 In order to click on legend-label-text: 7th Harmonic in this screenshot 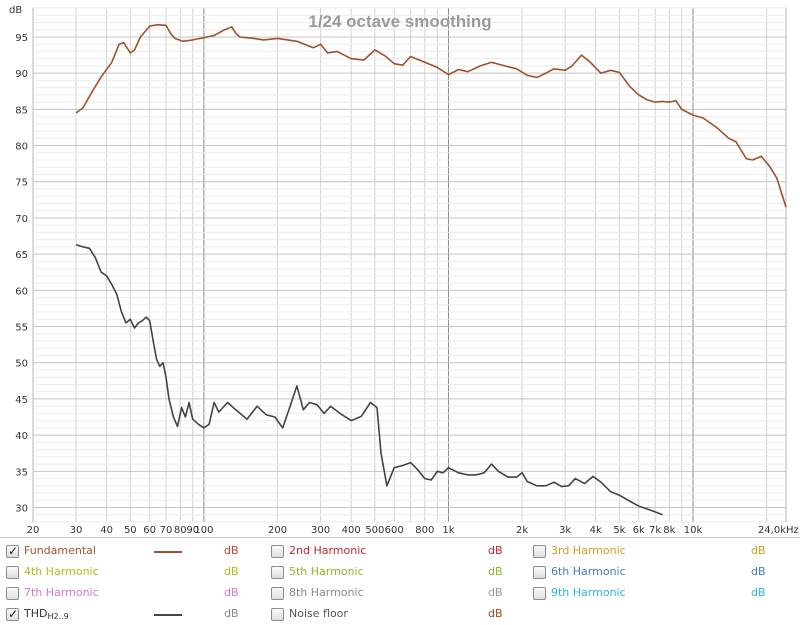, I will do `click(61, 592)`.